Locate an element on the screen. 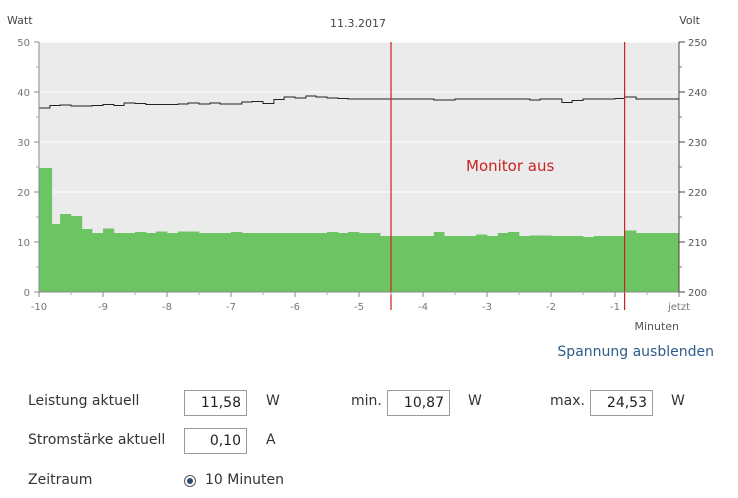 The width and height of the screenshot is (738, 498). x-tick-label: -6 is located at coordinates (295, 307).